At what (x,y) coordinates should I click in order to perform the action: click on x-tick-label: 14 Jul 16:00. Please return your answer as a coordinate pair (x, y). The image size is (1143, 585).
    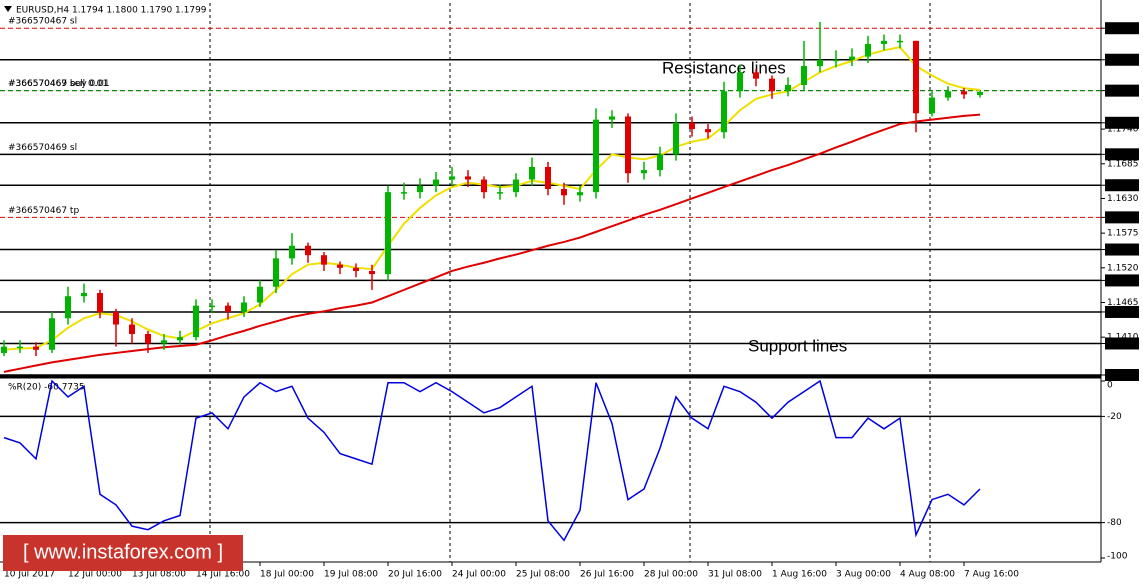
    Looking at the image, I should click on (223, 575).